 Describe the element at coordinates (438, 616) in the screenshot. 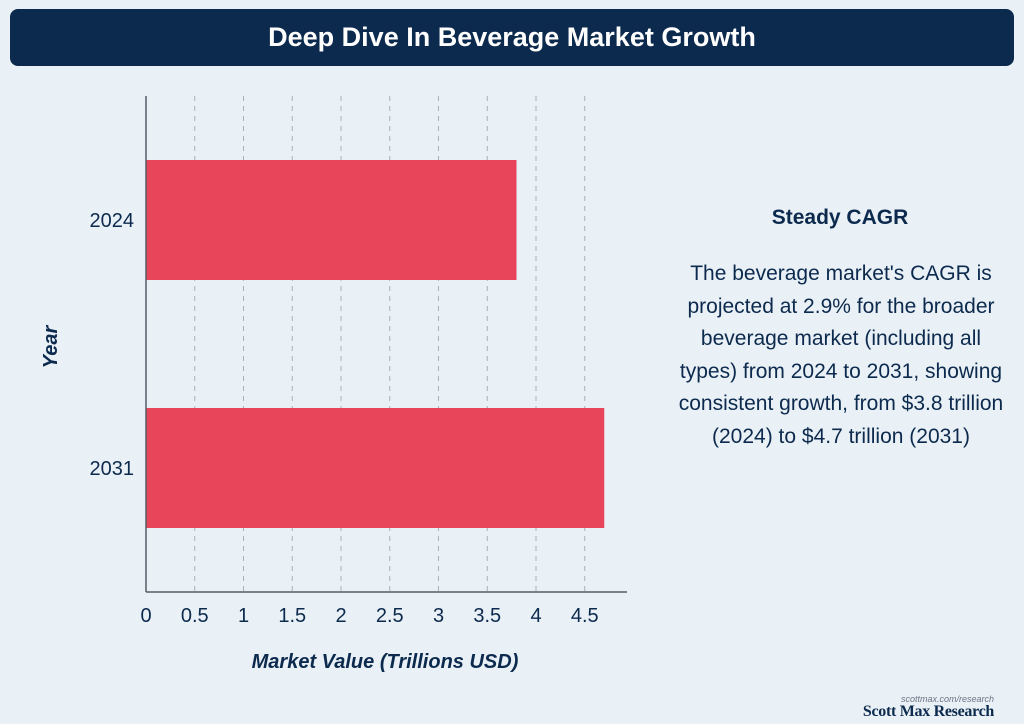

I see `x-tick-label: 3` at that location.